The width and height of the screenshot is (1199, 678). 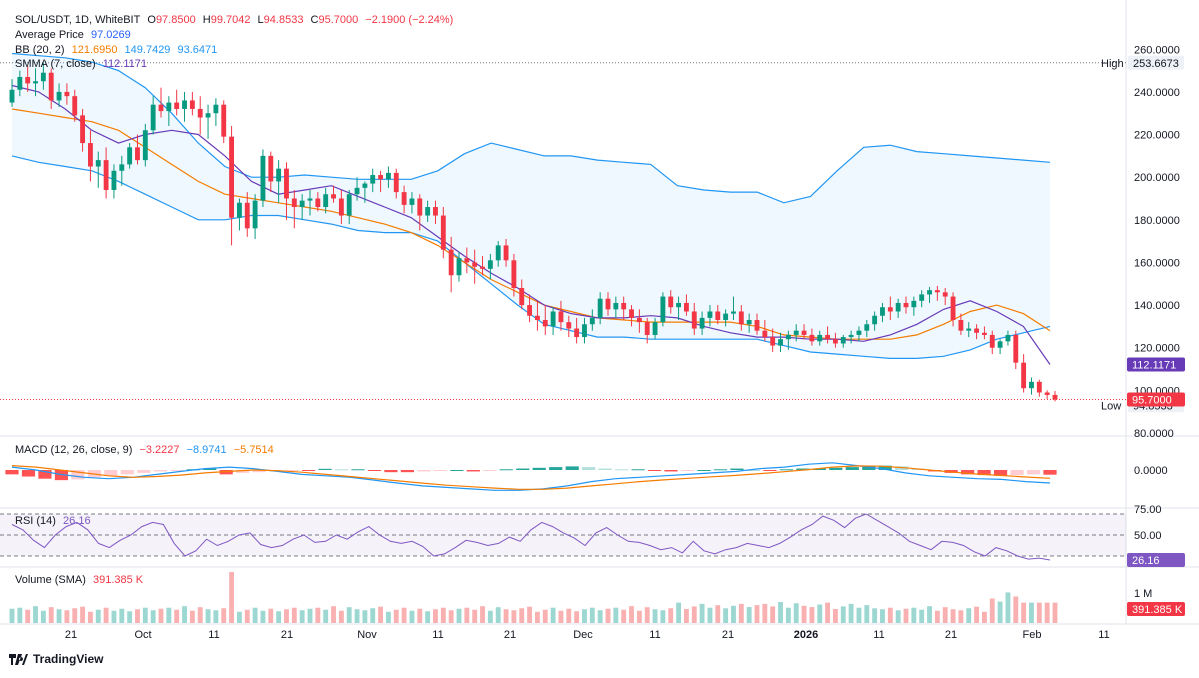 I want to click on tradingview-logo: TradingView, so click(x=56, y=659).